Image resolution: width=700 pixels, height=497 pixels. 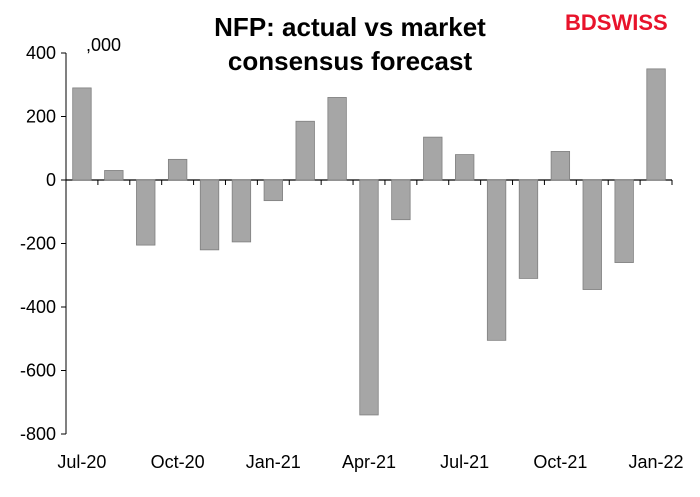 I want to click on y-tick-labels: 400 200 0 -200 -400 -600 -800, so click(x=38, y=243).